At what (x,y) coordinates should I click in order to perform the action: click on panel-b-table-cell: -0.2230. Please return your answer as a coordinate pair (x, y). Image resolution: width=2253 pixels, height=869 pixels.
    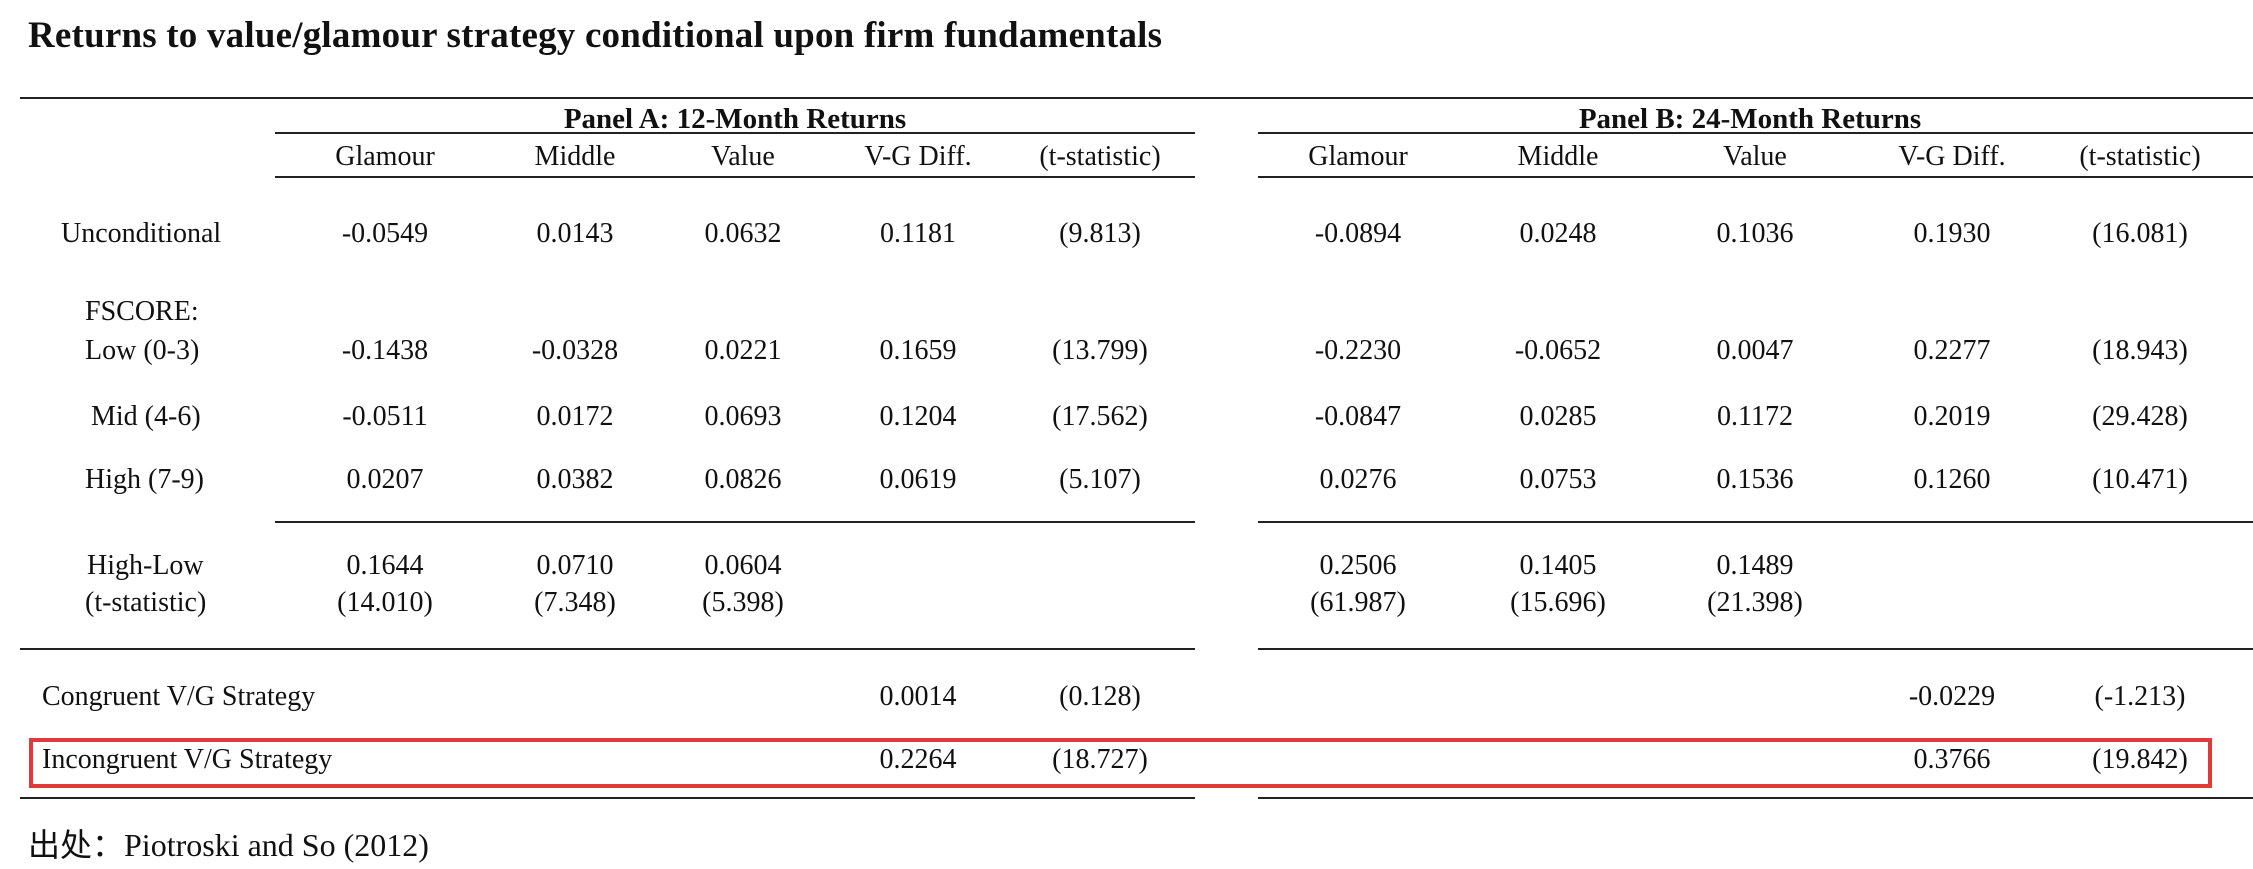
    Looking at the image, I should click on (1358, 350).